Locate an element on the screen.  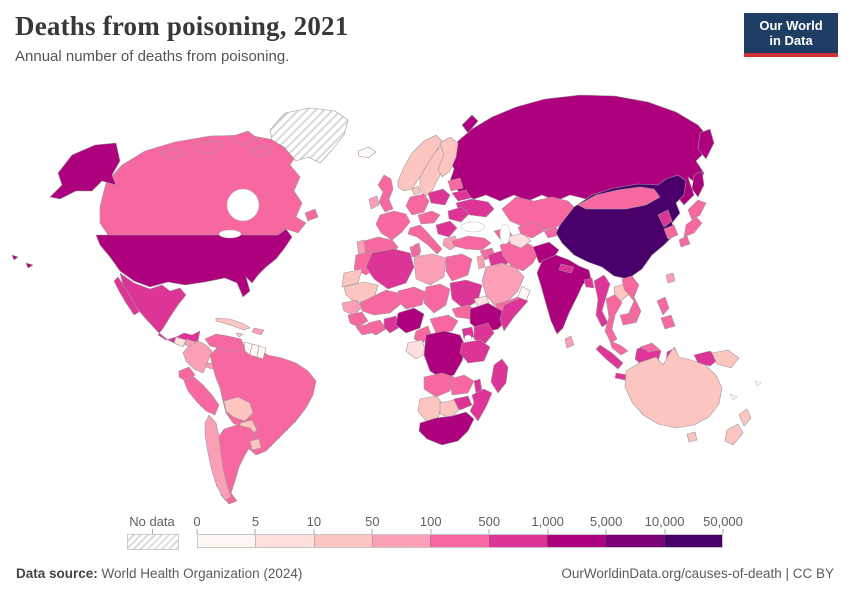
country-south-korea is located at coordinates (671, 232).